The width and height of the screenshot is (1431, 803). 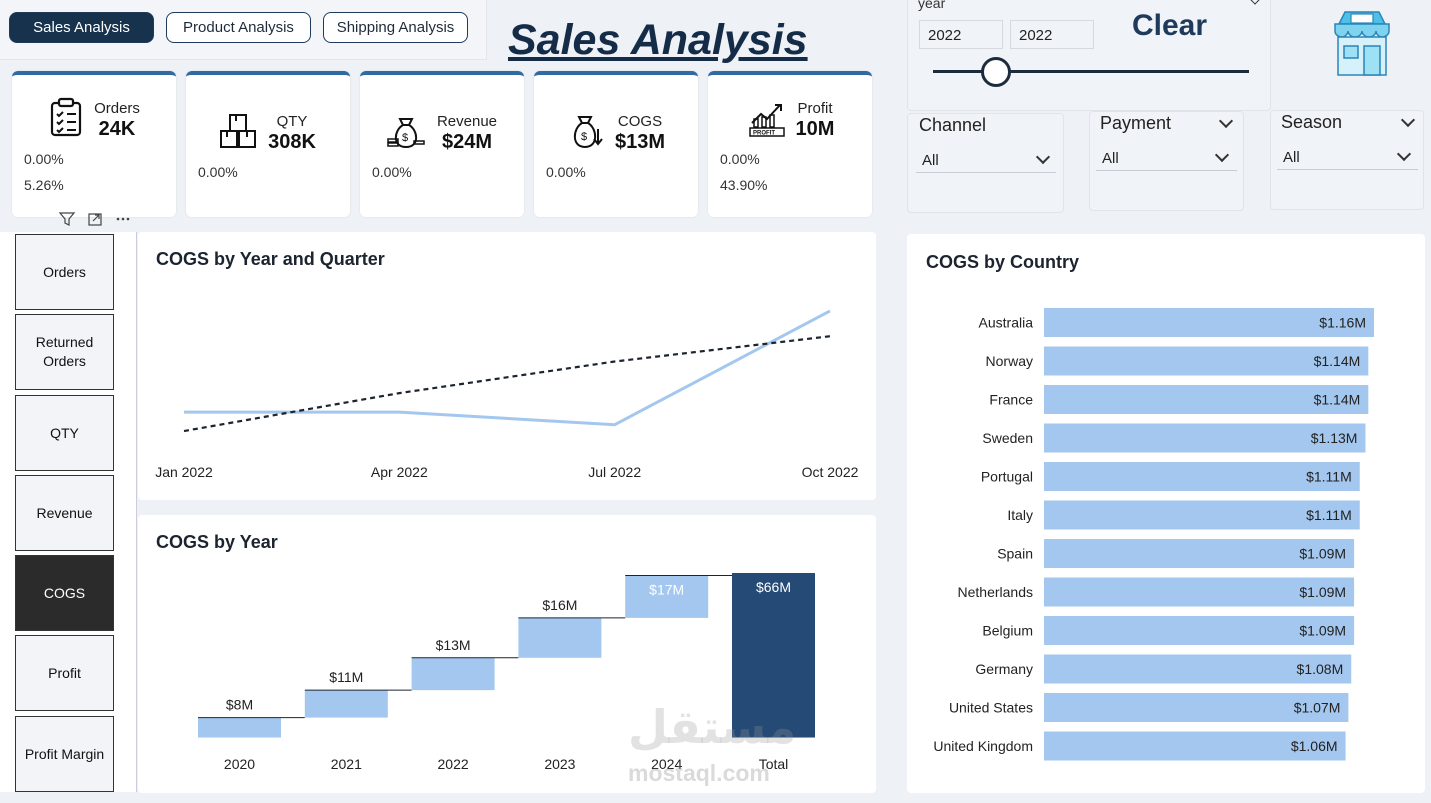 I want to click on data-label: $1.13M, so click(x=1334, y=438).